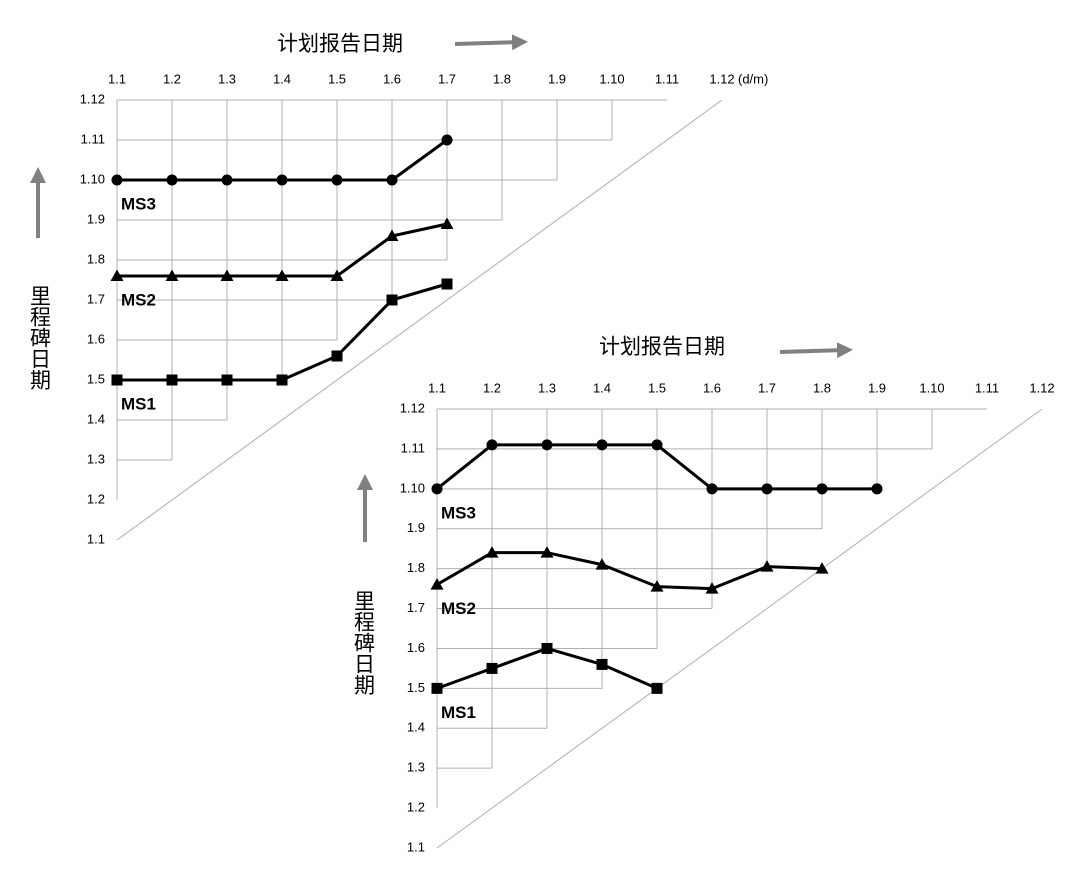  I want to click on x-tick-label: 1.10, so click(931, 387).